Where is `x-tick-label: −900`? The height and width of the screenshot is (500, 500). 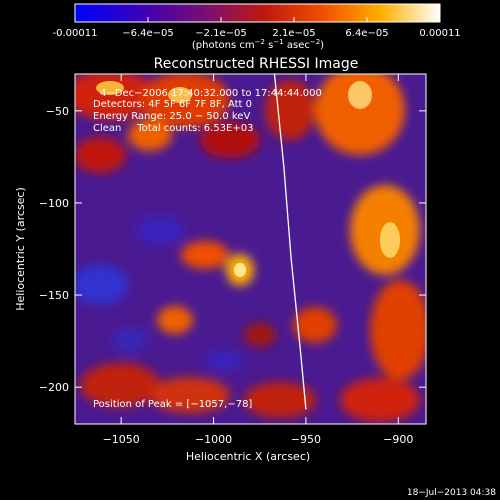 x-tick-label: −900 is located at coordinates (398, 439).